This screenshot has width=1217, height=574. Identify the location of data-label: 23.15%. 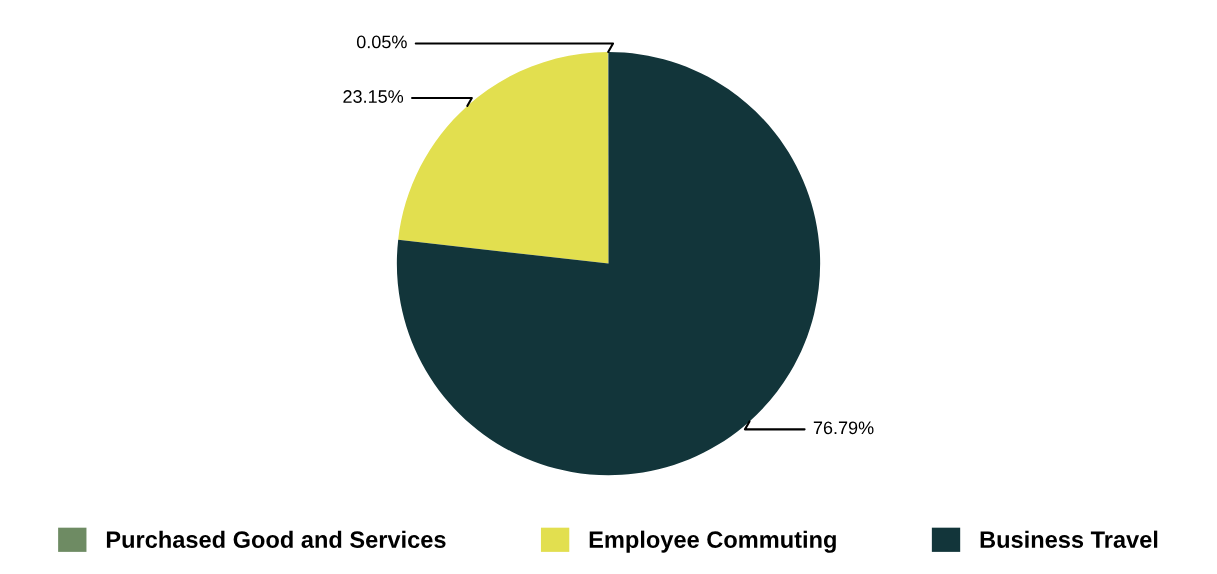
(373, 96).